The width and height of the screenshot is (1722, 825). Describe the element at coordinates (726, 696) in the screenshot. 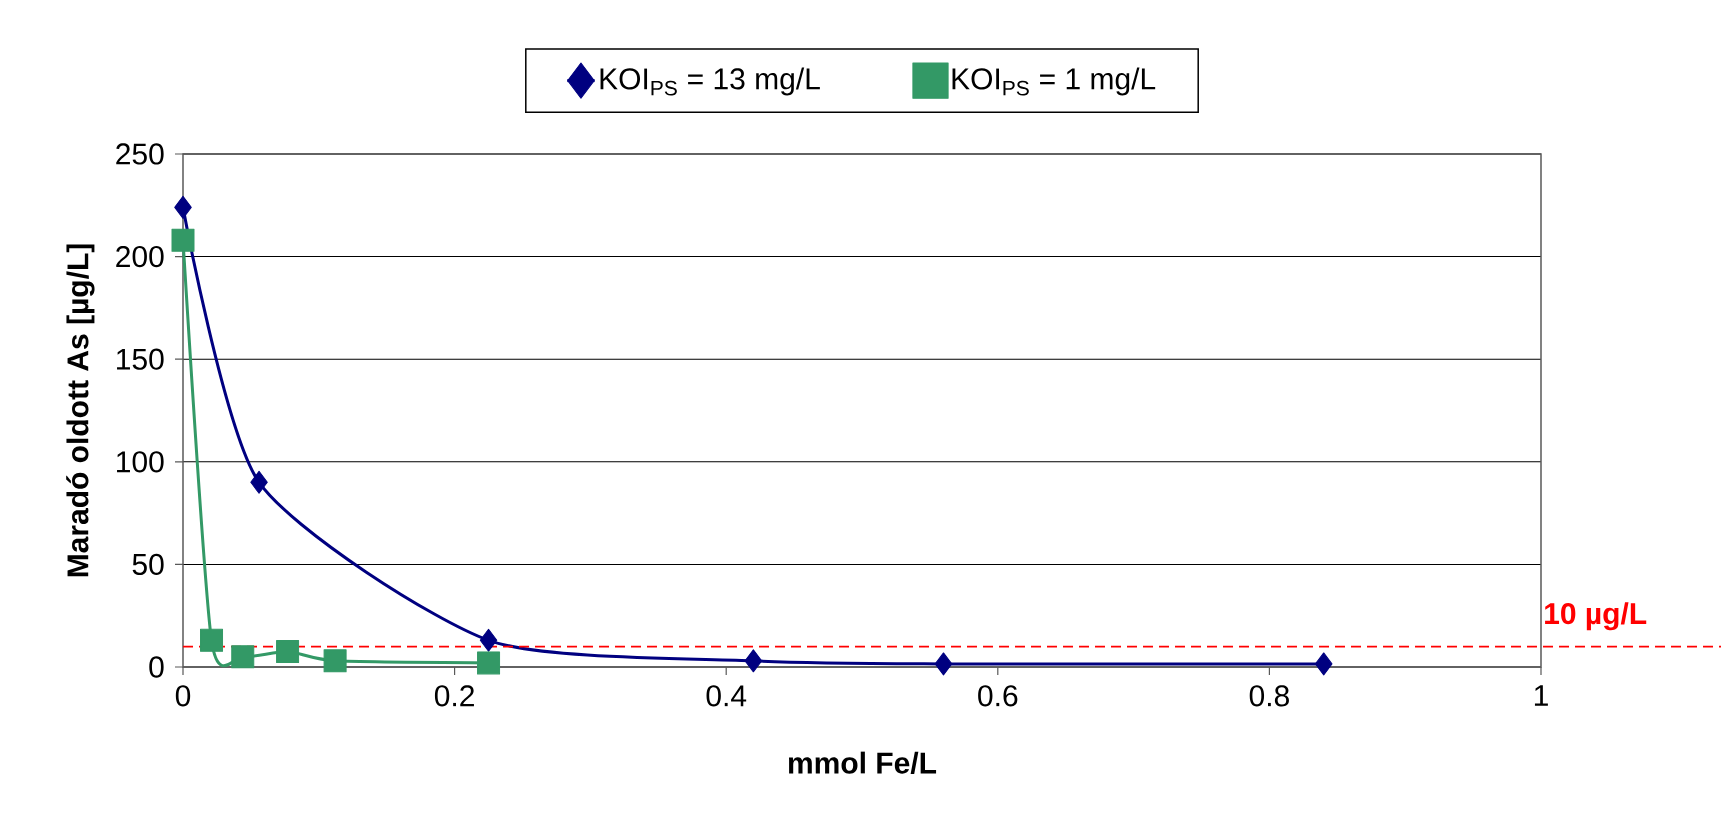

I see `x-tick-label: 0.4` at that location.